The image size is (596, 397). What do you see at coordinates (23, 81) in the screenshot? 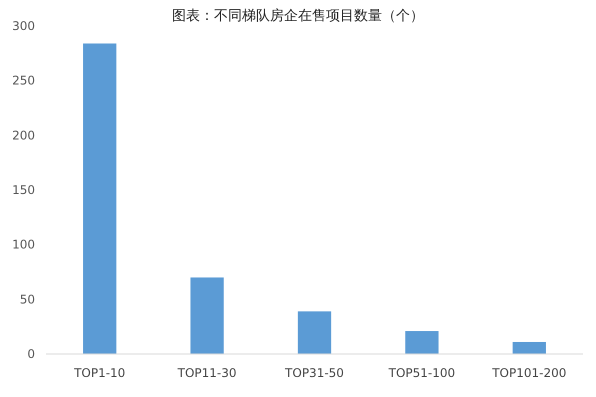
I see `y-tick-label: 250` at bounding box center [23, 81].